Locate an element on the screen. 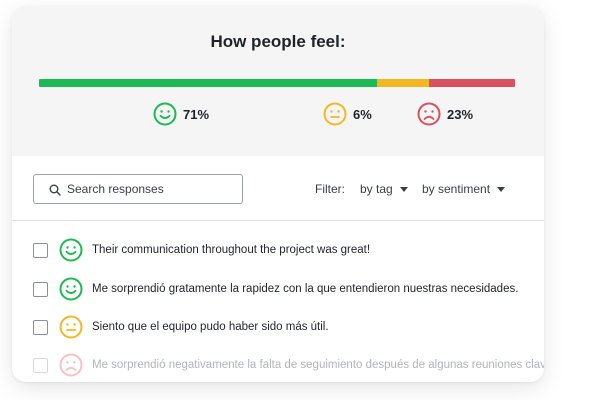 This screenshot has height=400, width=604. sentiment-bar-positive is located at coordinates (208, 83).